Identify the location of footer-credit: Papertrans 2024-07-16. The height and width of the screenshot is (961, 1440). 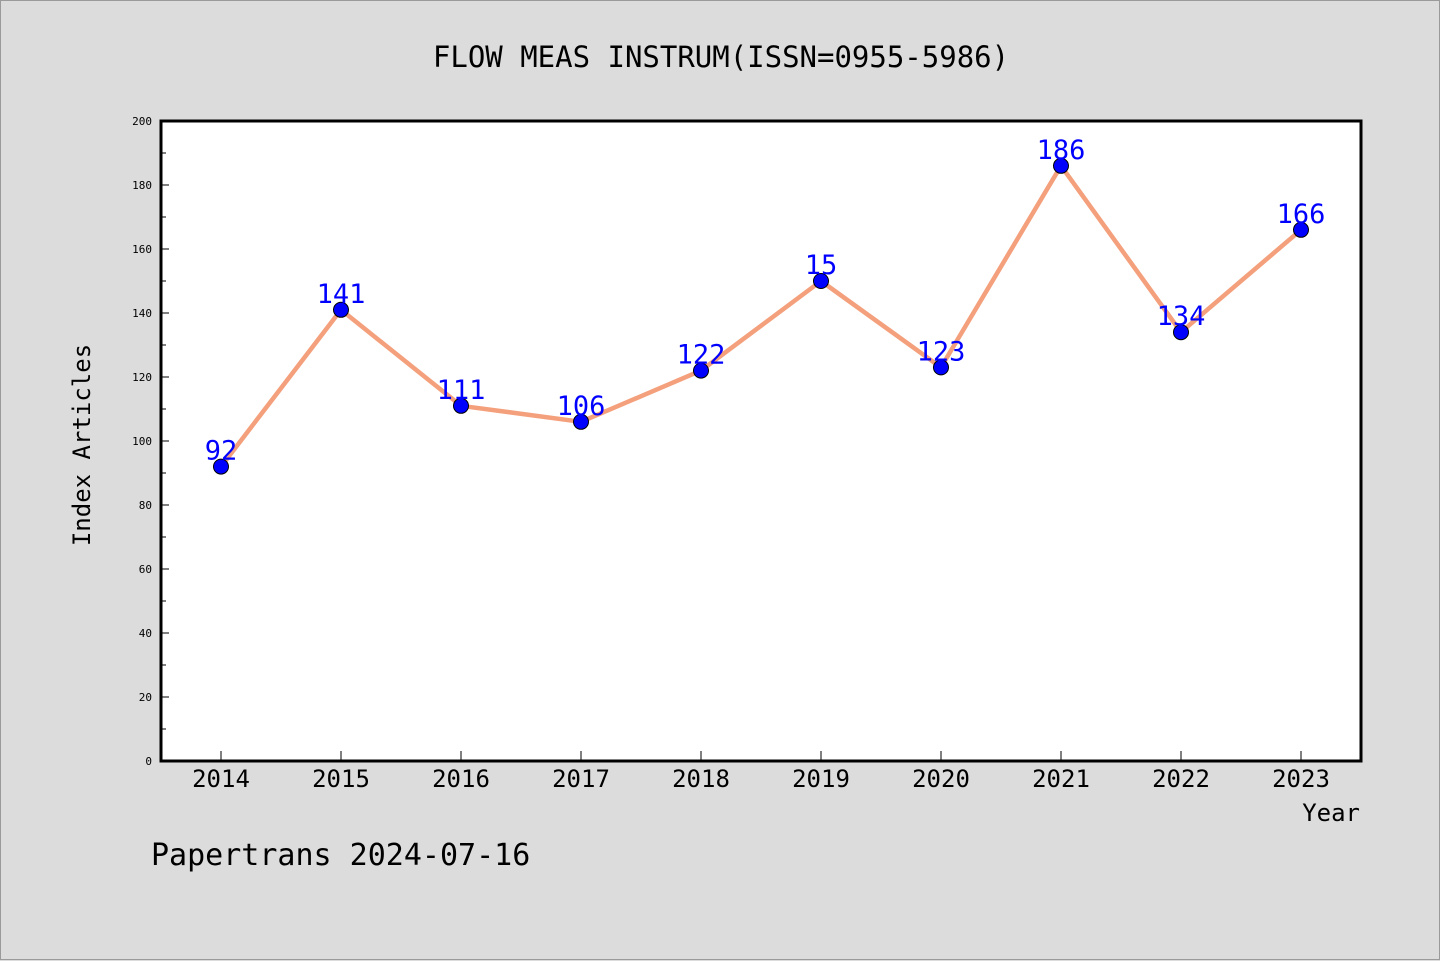
(340, 855).